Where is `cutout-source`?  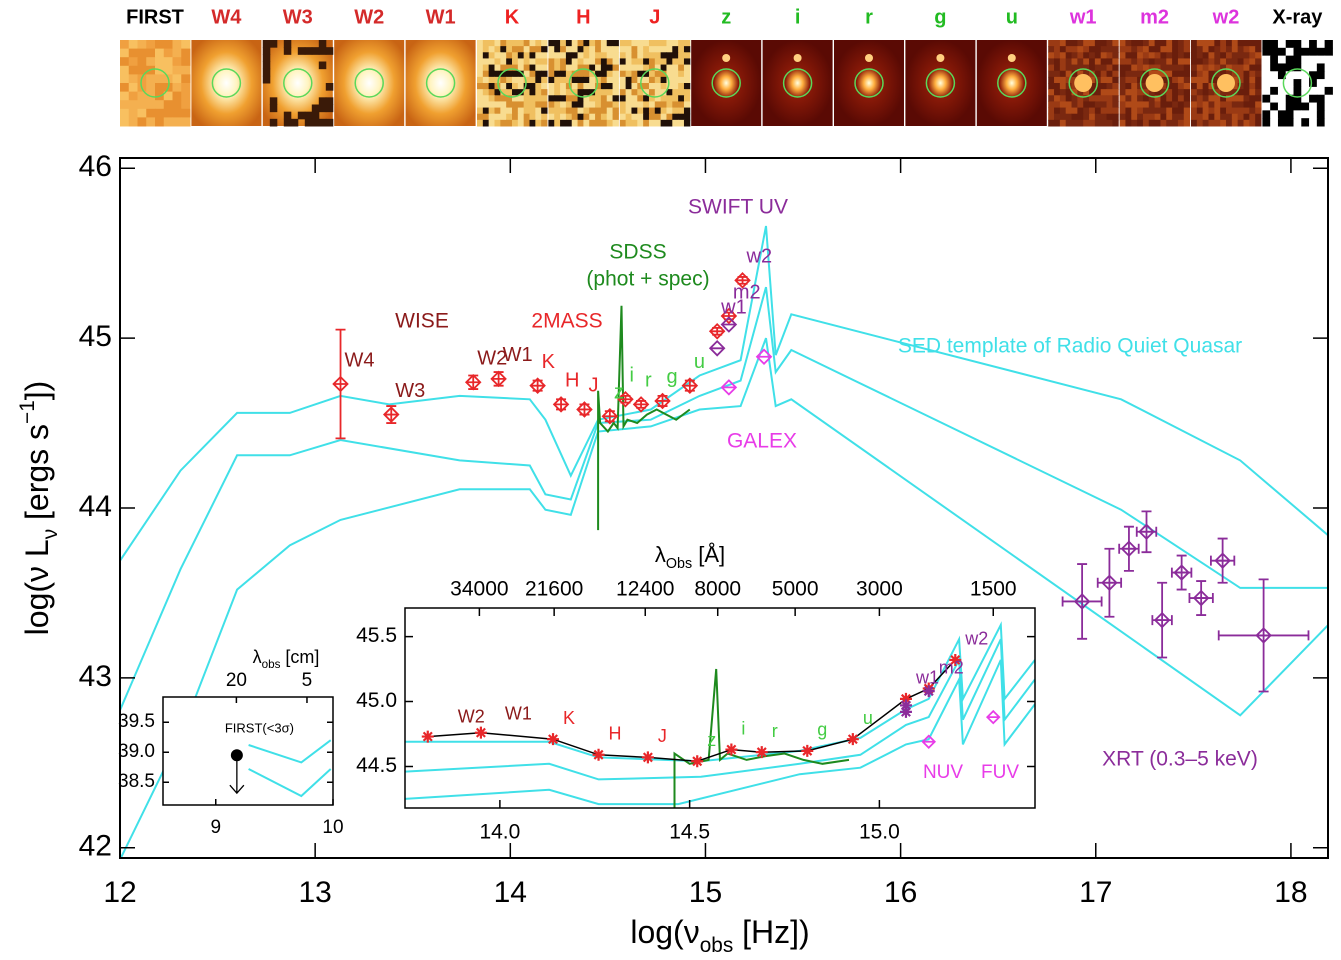
cutout-source is located at coordinates (1083, 83).